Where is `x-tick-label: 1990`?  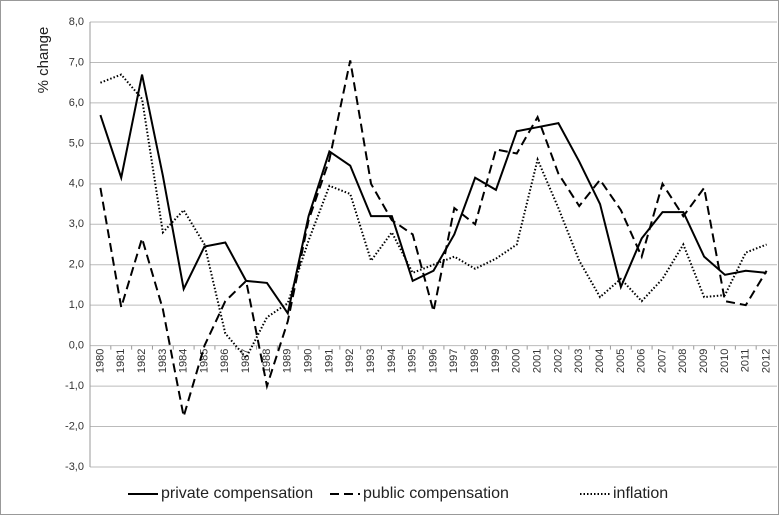
x-tick-label: 1990 is located at coordinates (308, 361).